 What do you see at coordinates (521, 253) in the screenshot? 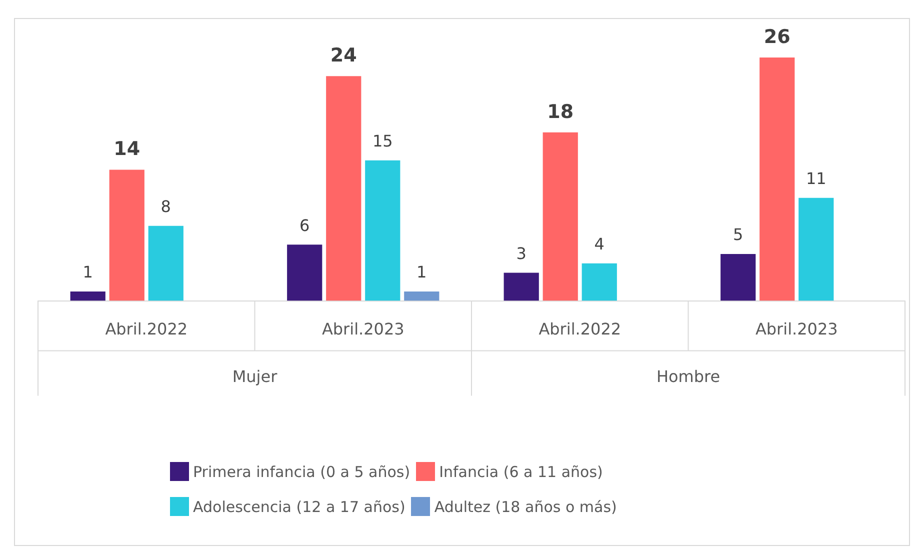
I see `data-label: 3` at bounding box center [521, 253].